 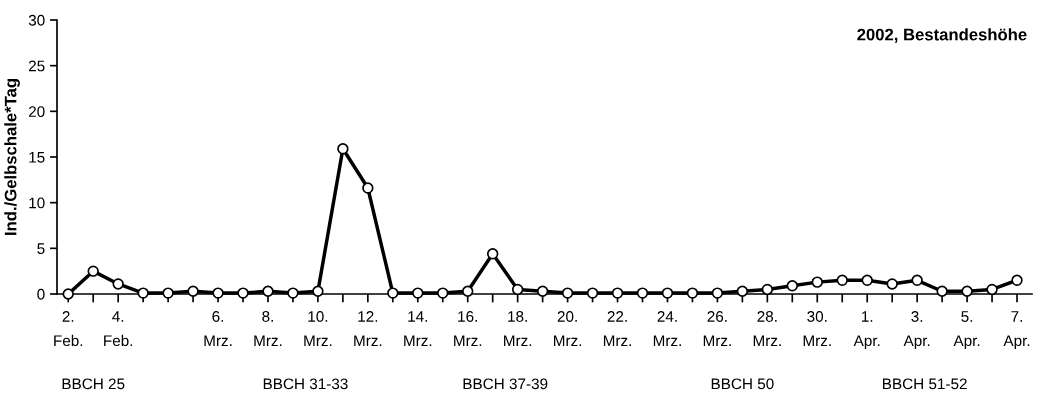 What do you see at coordinates (41, 294) in the screenshot?
I see `y-tick-label: 0` at bounding box center [41, 294].